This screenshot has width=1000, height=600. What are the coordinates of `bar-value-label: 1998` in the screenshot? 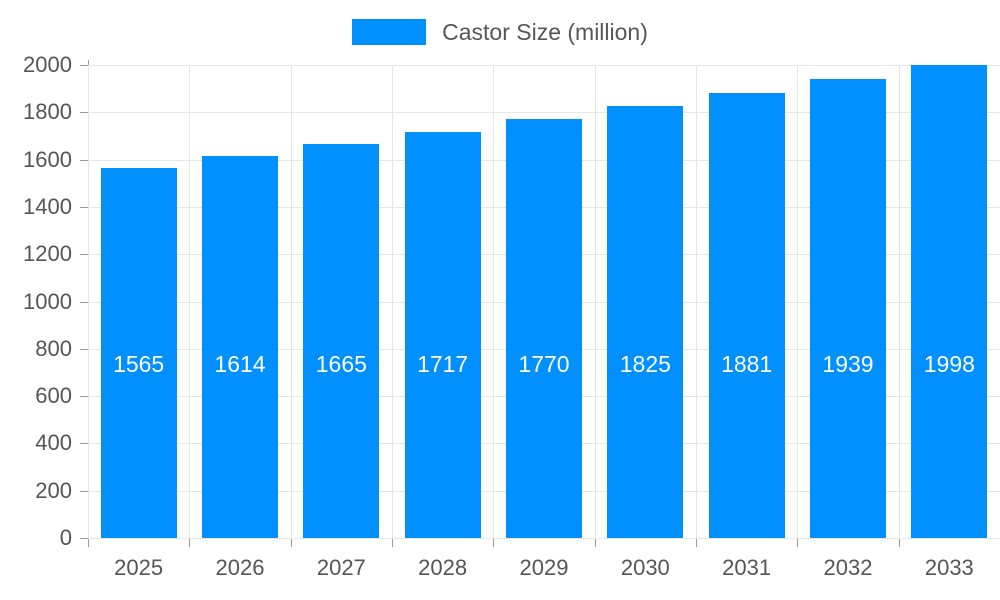 It's located at (949, 364).